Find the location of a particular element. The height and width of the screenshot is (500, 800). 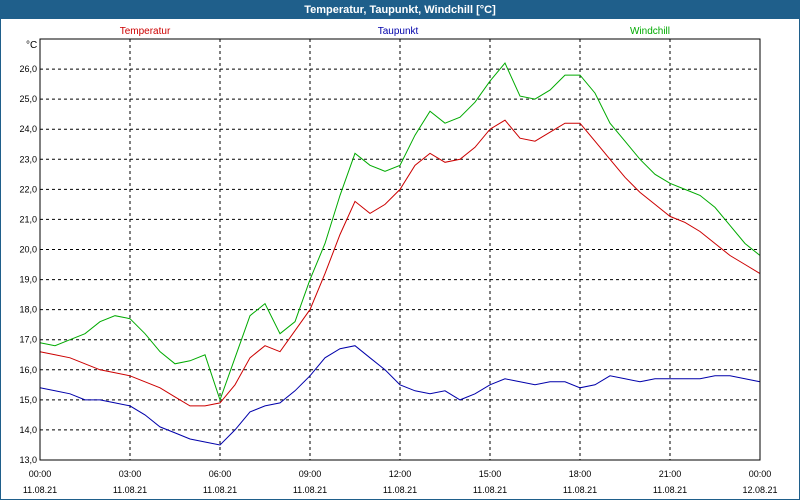

x-tick-date: 12.08.21 is located at coordinates (759, 490).